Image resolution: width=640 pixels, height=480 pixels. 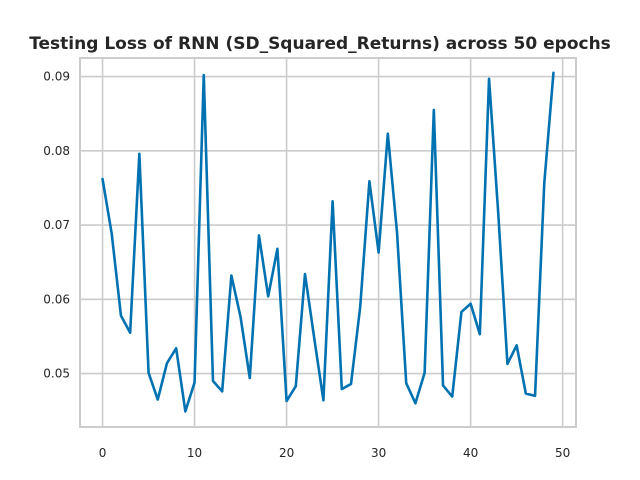 I want to click on y-tick-label: 0.08, so click(x=56, y=151).